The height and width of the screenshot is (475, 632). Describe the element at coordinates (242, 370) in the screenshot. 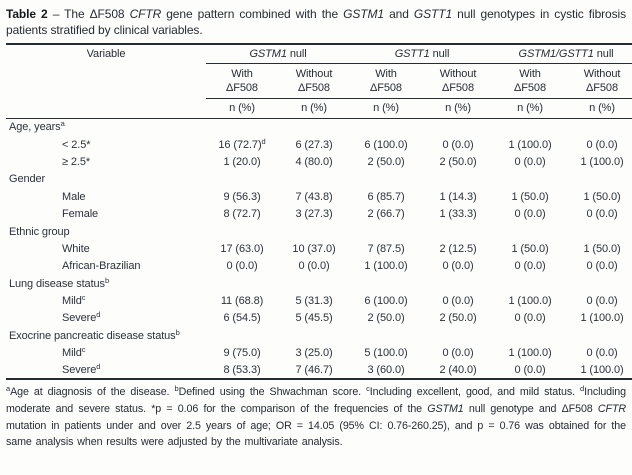

I see `data-cell: 8 (53.3)` at that location.